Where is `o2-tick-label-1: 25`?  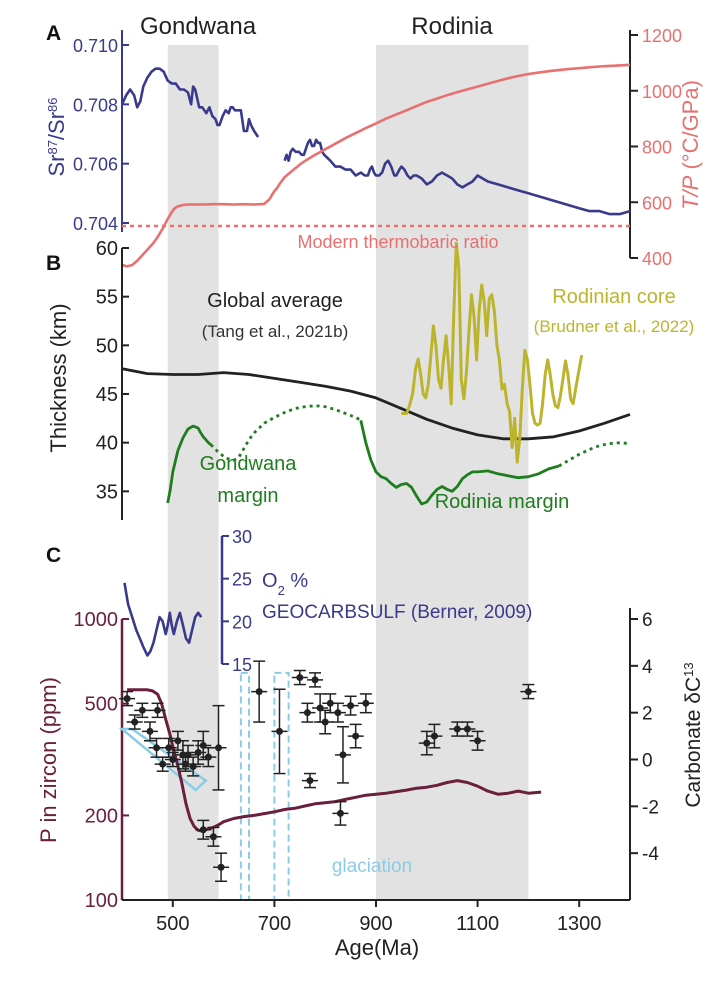 o2-tick-label-1: 25 is located at coordinates (242, 580).